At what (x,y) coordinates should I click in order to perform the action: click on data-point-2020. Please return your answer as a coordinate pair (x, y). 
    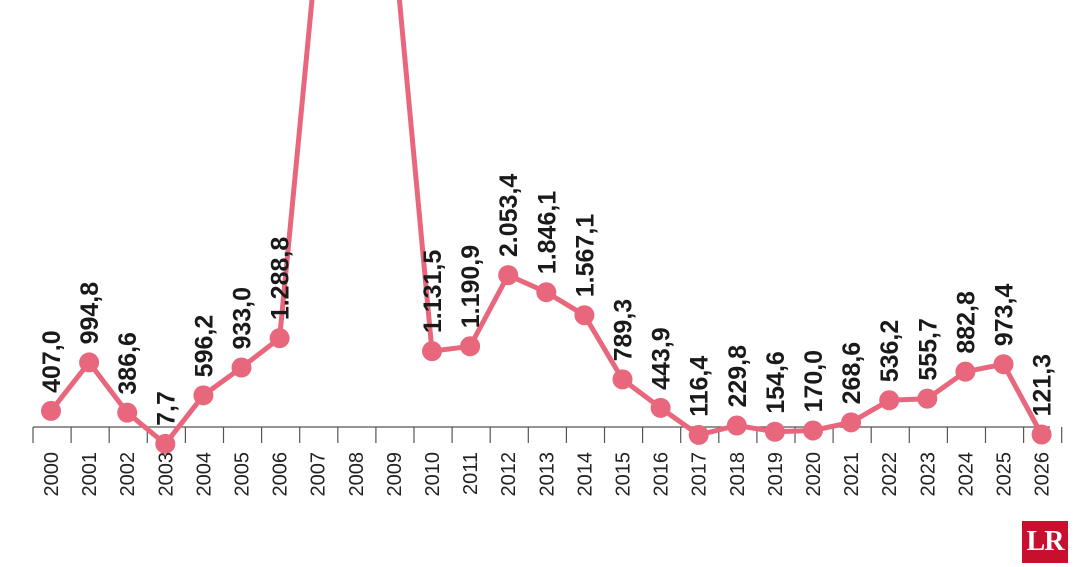
    Looking at the image, I should click on (813, 430).